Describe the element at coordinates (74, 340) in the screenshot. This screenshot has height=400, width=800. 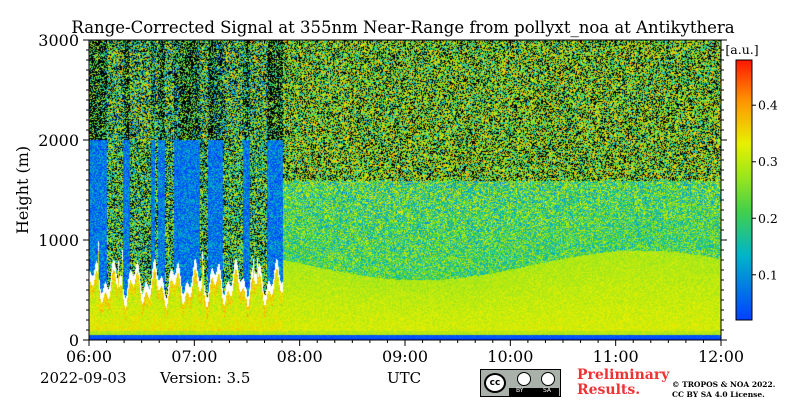
I see `y-tick-label: 0` at that location.